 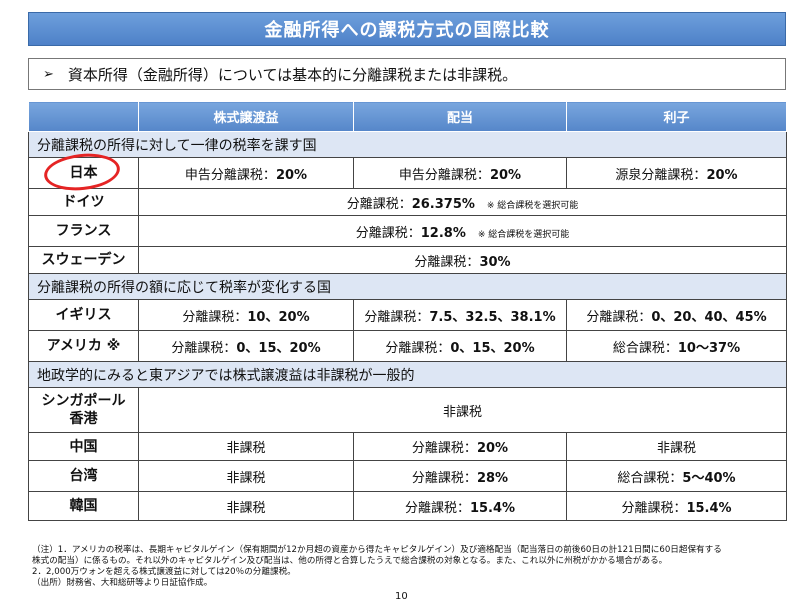 What do you see at coordinates (83, 476) in the screenshot?
I see `country-cell: 台湾` at bounding box center [83, 476].